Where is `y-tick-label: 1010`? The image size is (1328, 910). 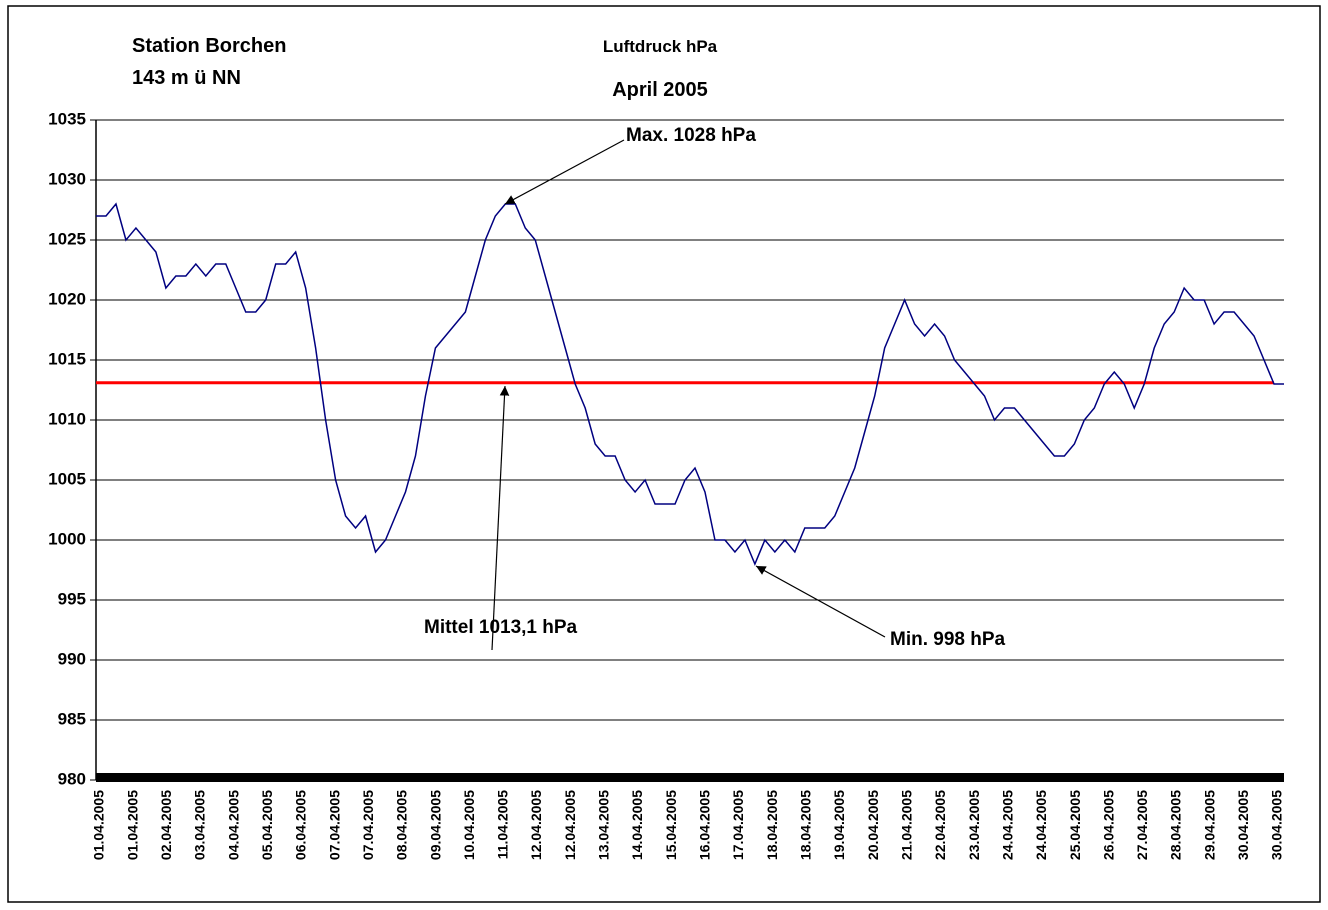 y-tick-label: 1010 is located at coordinates (67, 418).